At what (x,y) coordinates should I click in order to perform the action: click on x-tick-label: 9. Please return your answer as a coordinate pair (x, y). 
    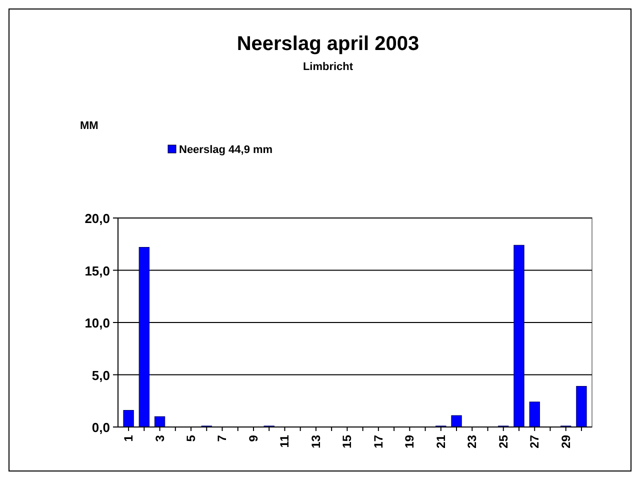
    Looking at the image, I should click on (253, 438).